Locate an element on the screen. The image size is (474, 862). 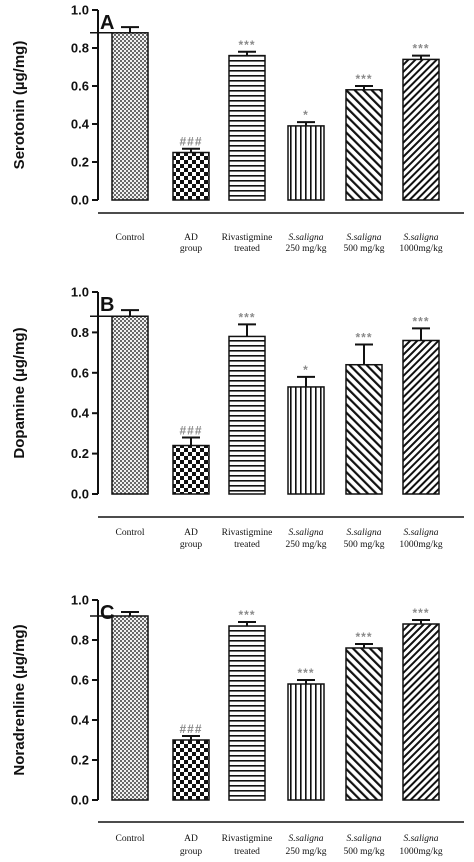
y-axis-label: Dopamine (µg/mg) is located at coordinates (19, 392).